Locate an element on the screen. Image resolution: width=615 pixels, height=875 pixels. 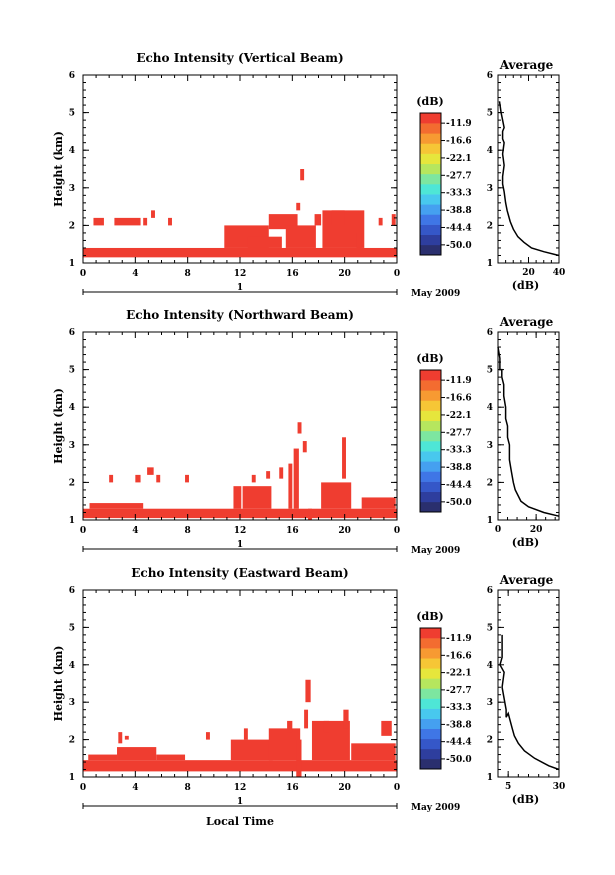
colorbar-tick-label: -11.9 is located at coordinates (459, 124).